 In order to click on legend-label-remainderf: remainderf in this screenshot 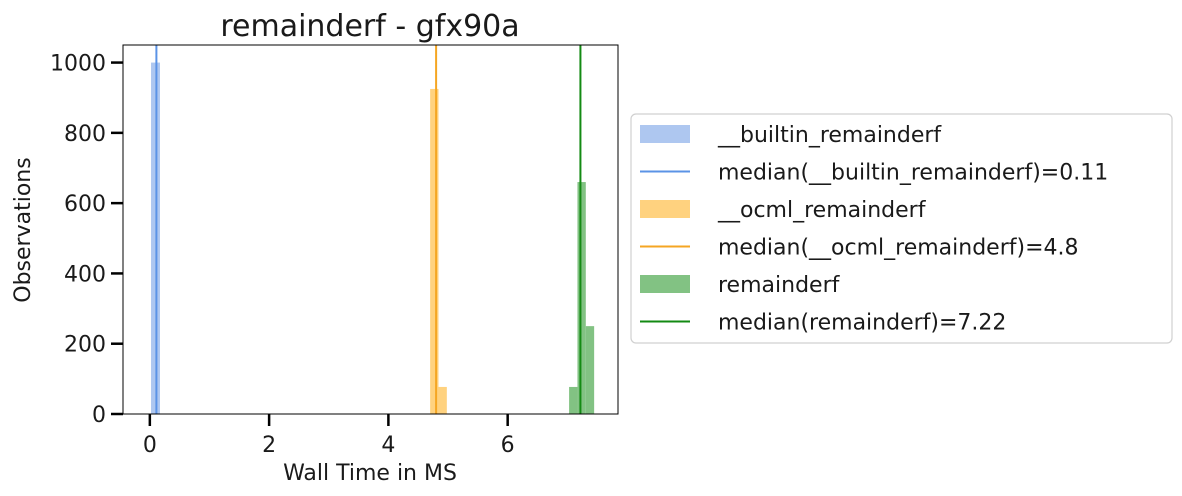, I will do `click(779, 285)`.